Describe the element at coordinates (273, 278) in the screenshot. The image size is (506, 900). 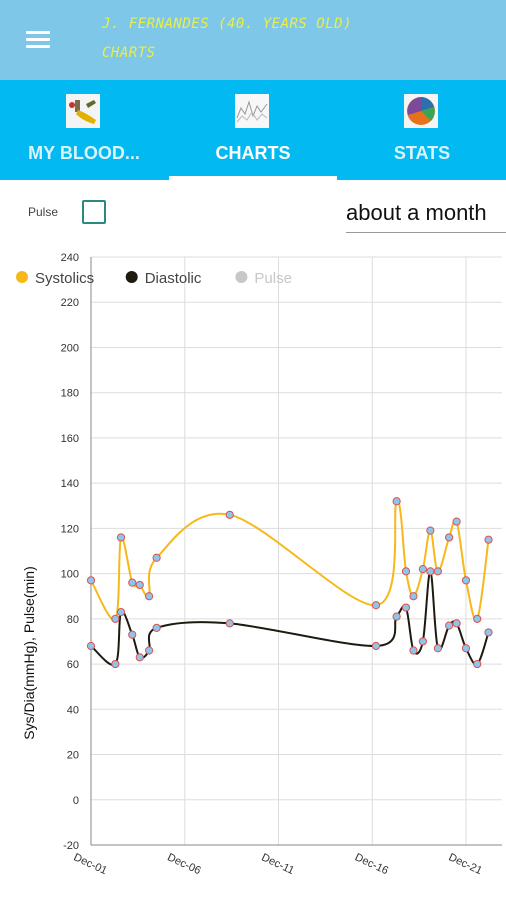
I see `legend-label: Pulse` at that location.